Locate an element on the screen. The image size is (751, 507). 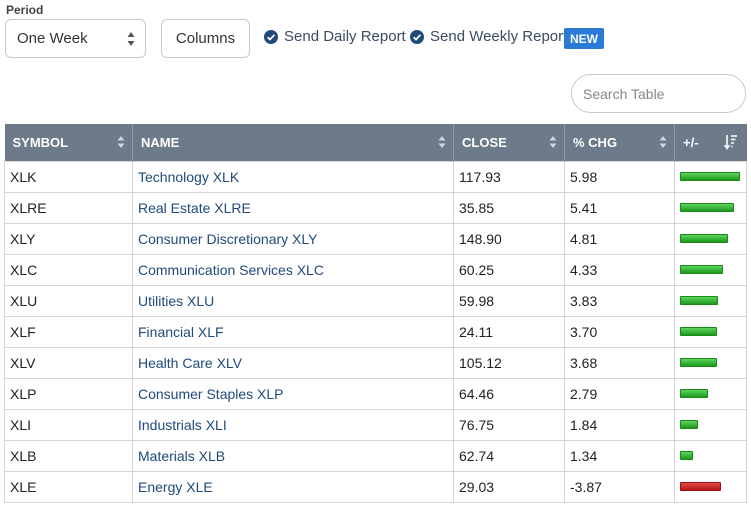
header-plus-minus: +/- is located at coordinates (710, 142).